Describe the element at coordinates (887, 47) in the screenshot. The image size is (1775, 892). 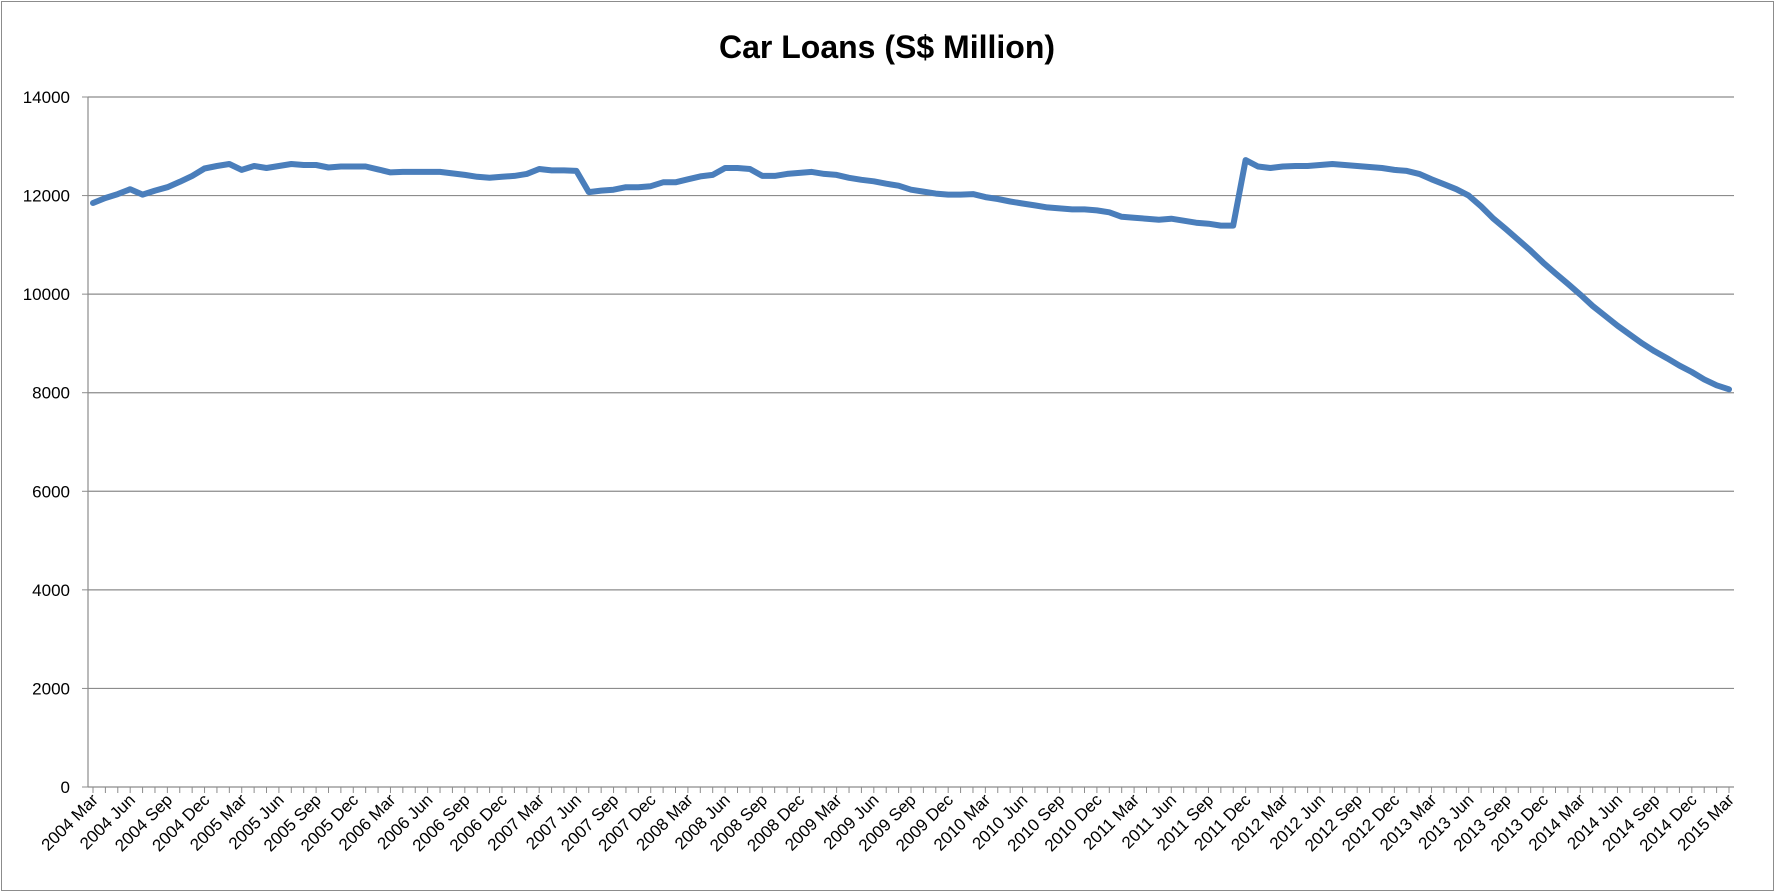
I see `chart-title: Car Loans (S$ Million)` at that location.